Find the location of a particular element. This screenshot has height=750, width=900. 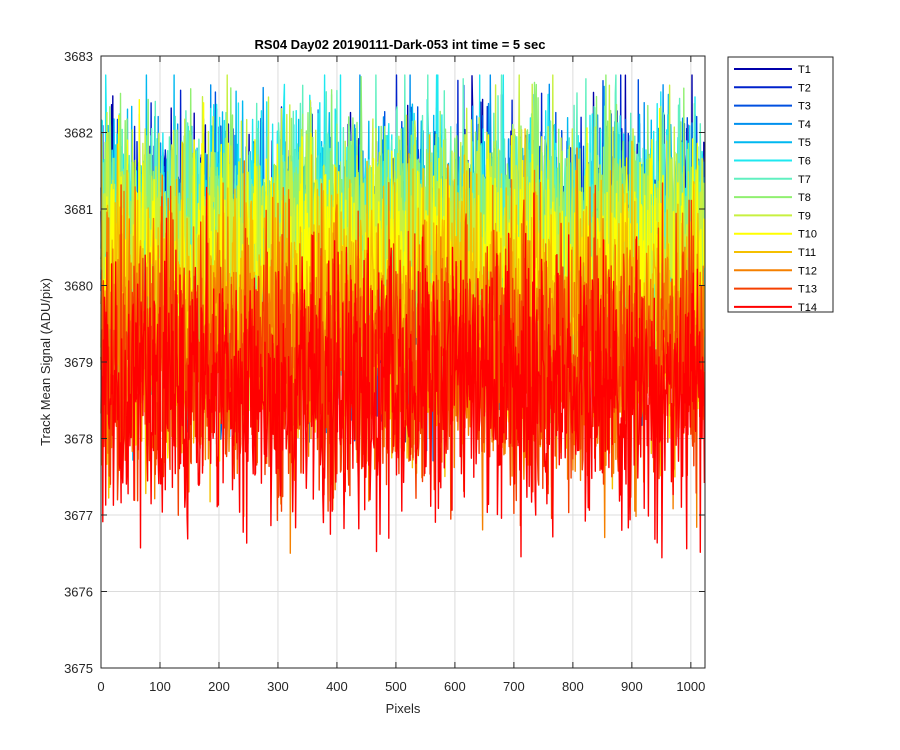

y-axis-label: Track Mean Signal (ADU/pix) is located at coordinates (45, 362).